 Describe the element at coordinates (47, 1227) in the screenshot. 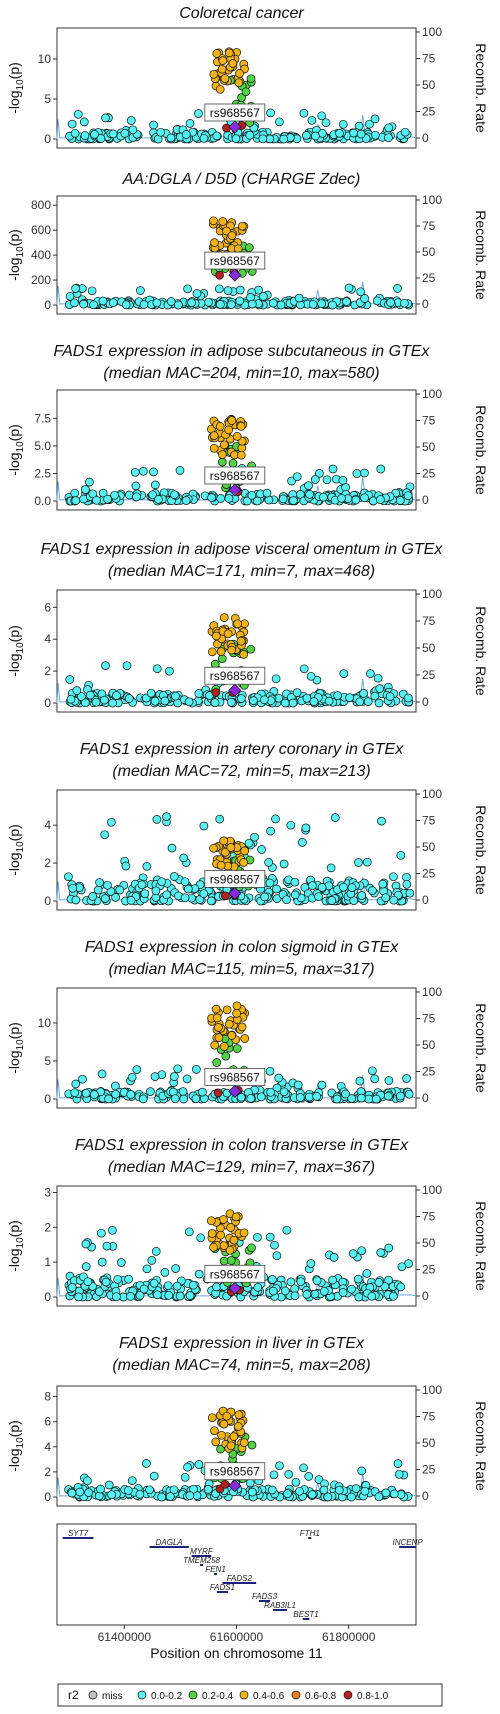

I see `y-tick-label: 2` at that location.